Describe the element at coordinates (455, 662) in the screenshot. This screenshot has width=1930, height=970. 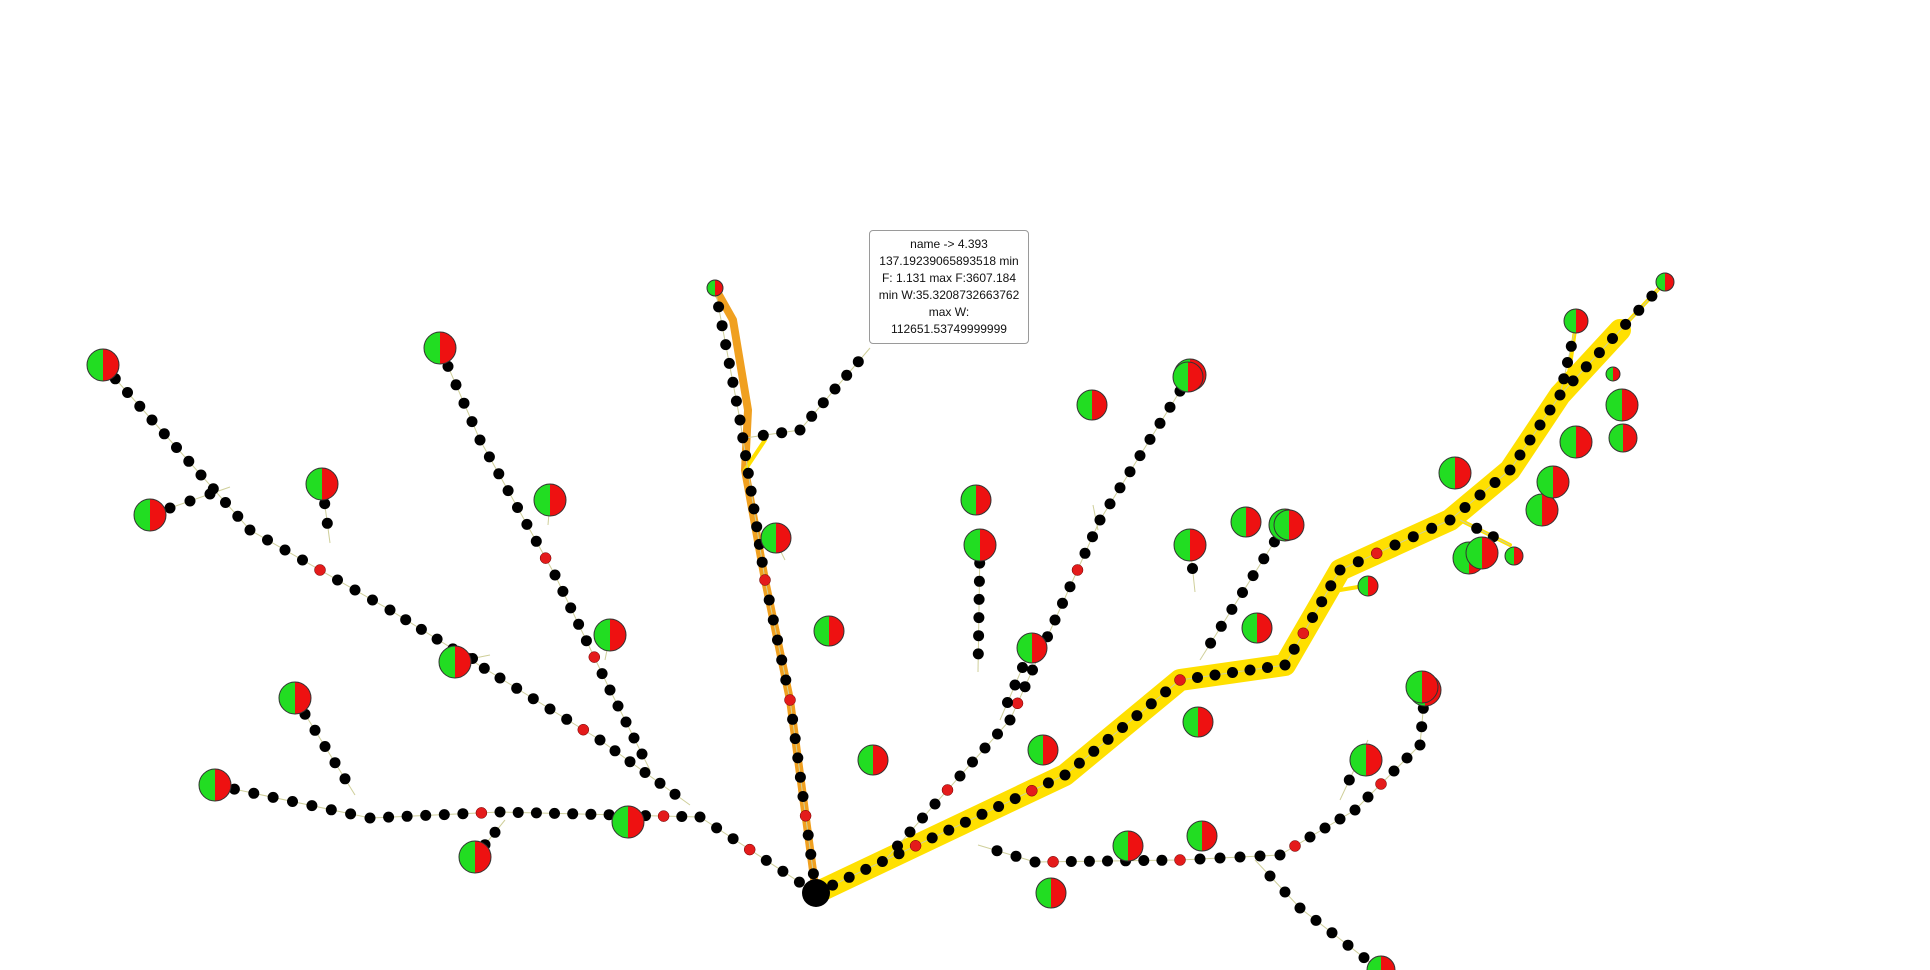
I see `branch-west-main-spur3-leaf` at that location.